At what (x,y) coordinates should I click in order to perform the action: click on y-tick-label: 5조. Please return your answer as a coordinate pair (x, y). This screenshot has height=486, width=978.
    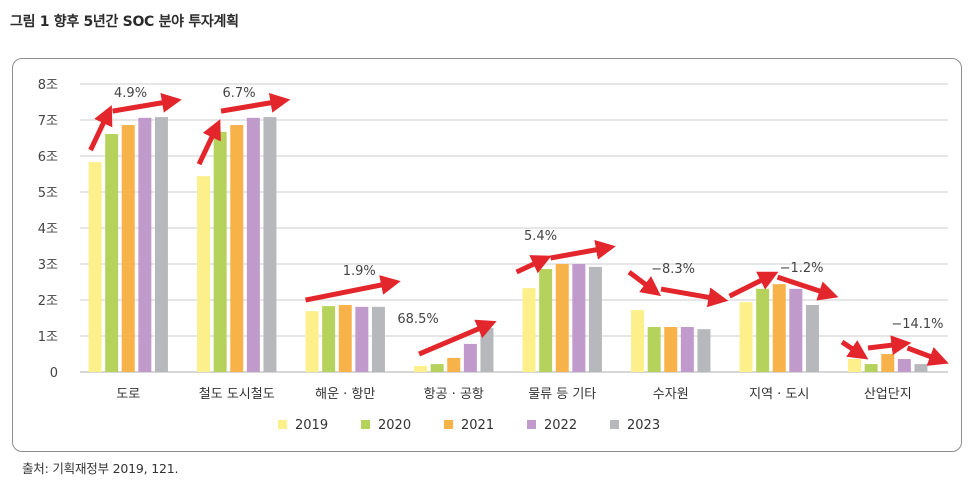
    Looking at the image, I should click on (48, 193).